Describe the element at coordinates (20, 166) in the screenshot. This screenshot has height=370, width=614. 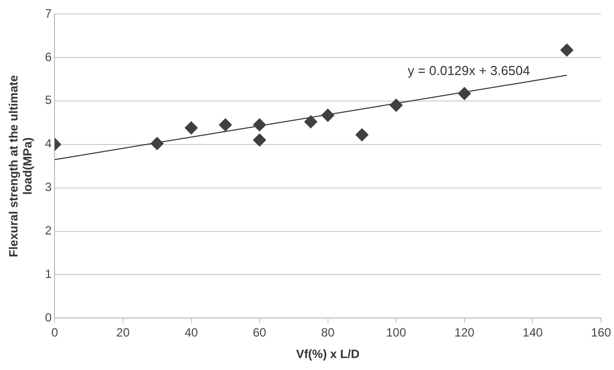
I see `y-axis-title: Flexural strength at the ultimate load(MPa)` at that location.